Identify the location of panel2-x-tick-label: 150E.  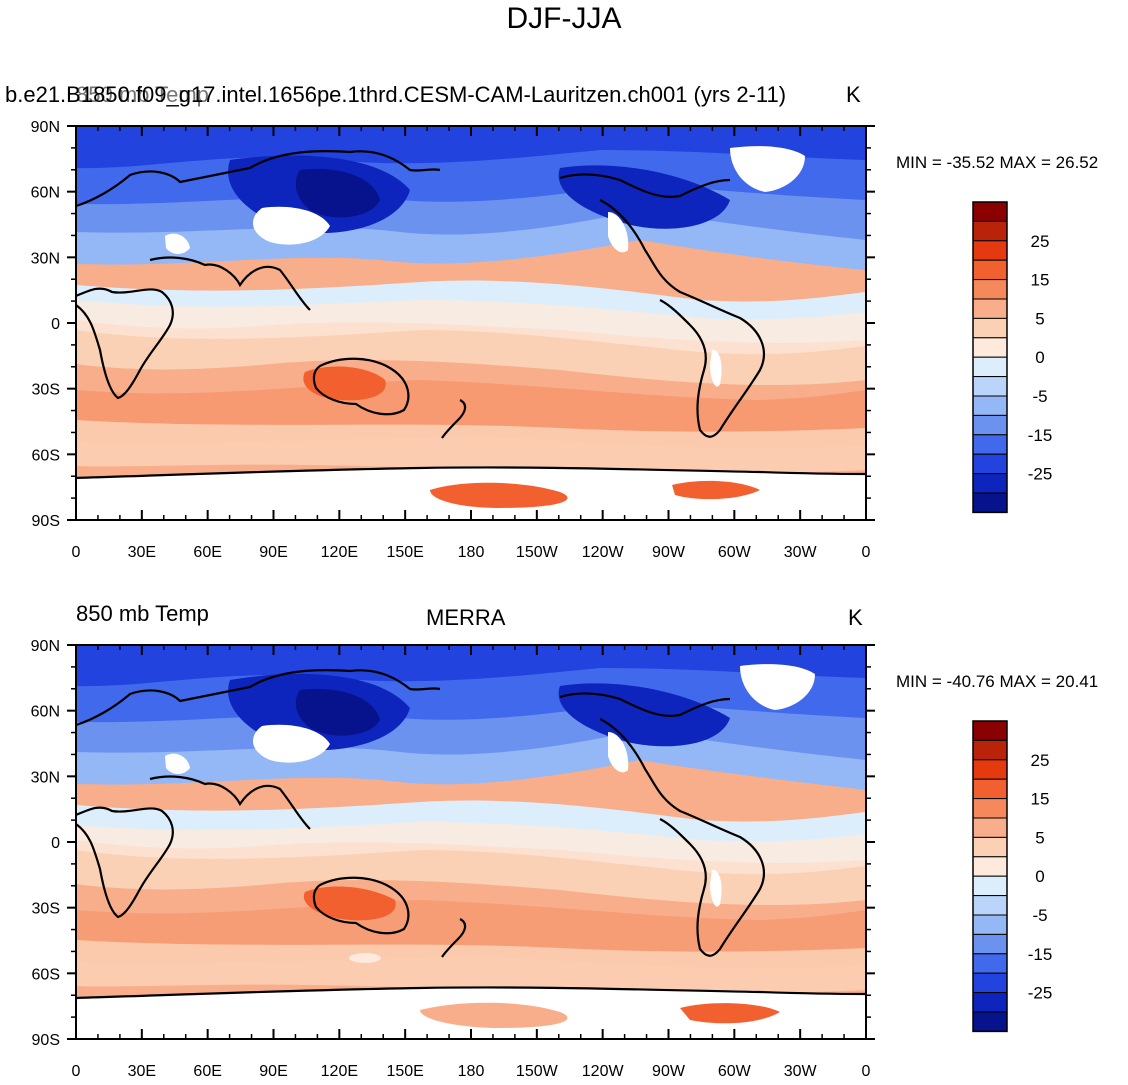
(404, 1071).